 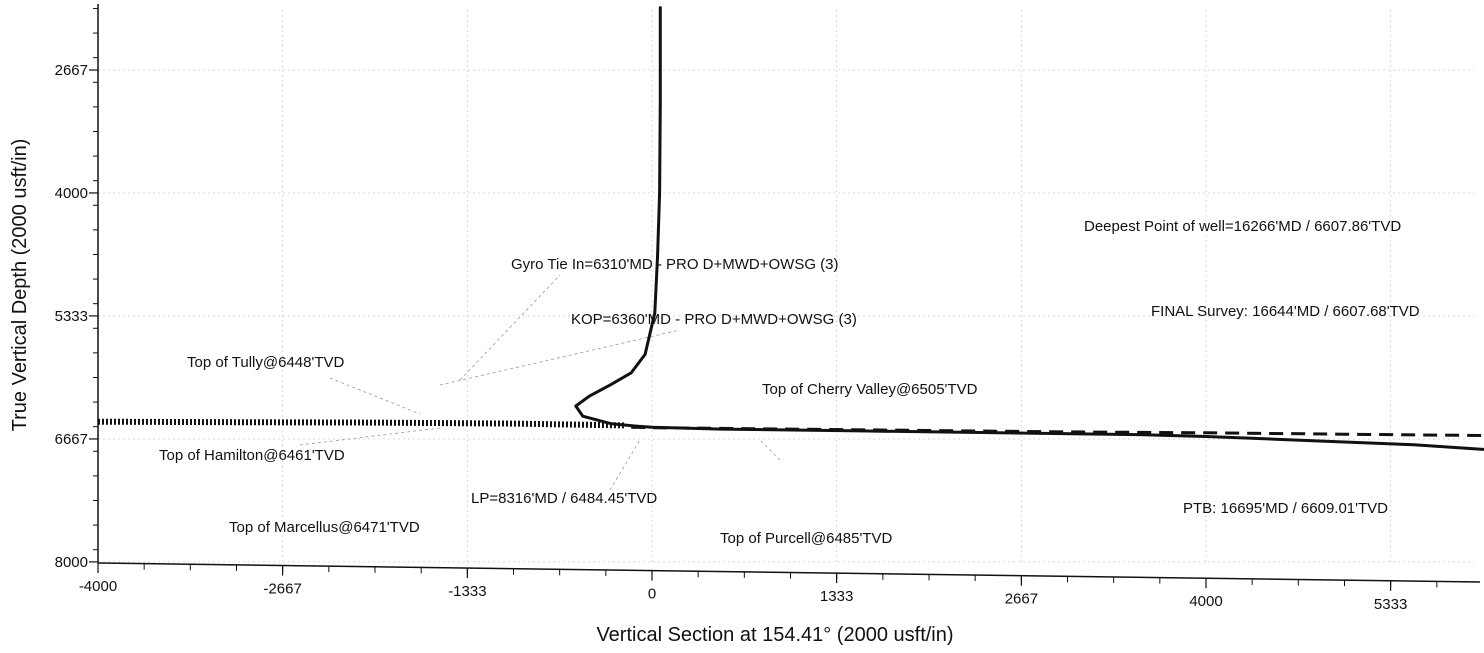 What do you see at coordinates (1390, 604) in the screenshot?
I see `x-tick-label: 5333` at bounding box center [1390, 604].